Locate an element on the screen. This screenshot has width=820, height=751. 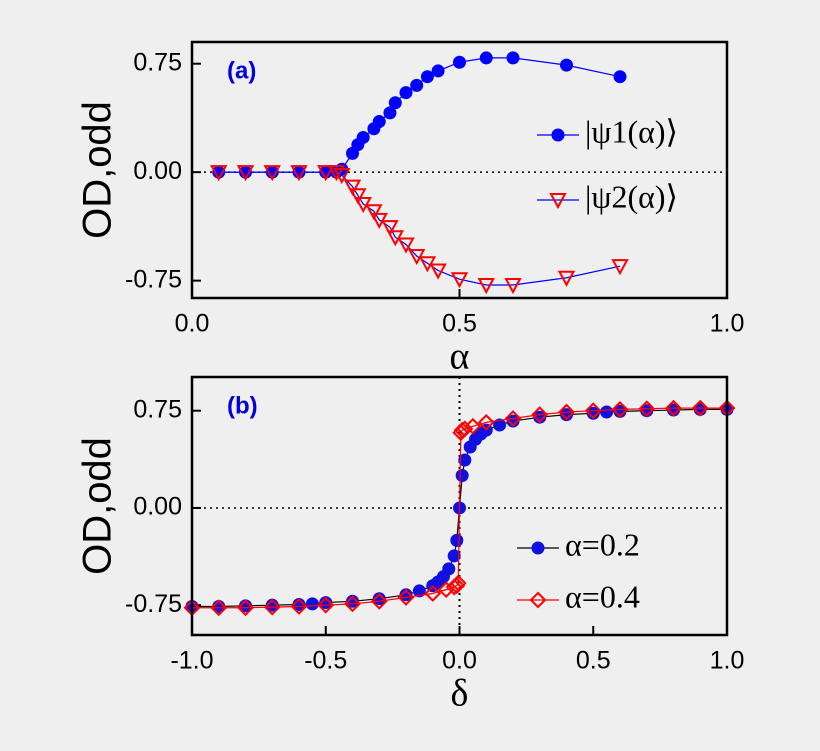
panel-label: (a) is located at coordinates (241, 70).